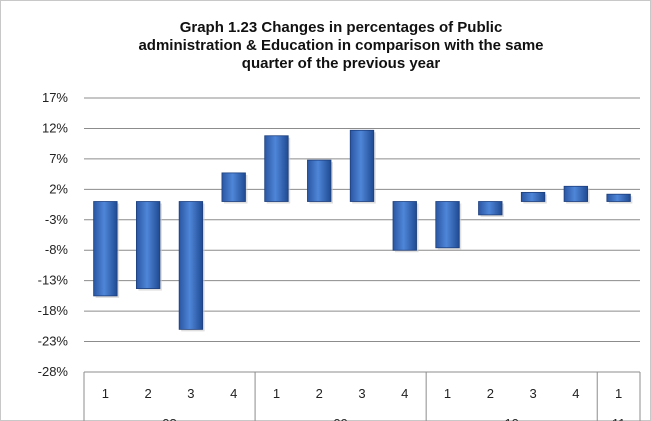 This screenshot has width=651, height=421. Describe the element at coordinates (619, 418) in the screenshot. I see `x-group-label: 11` at that location.